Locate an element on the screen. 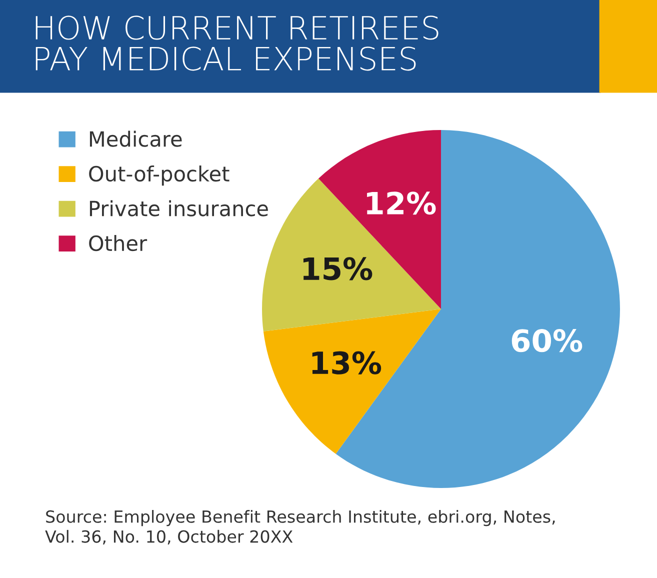 This screenshot has height=578, width=657. legend-label: Other is located at coordinates (118, 243).